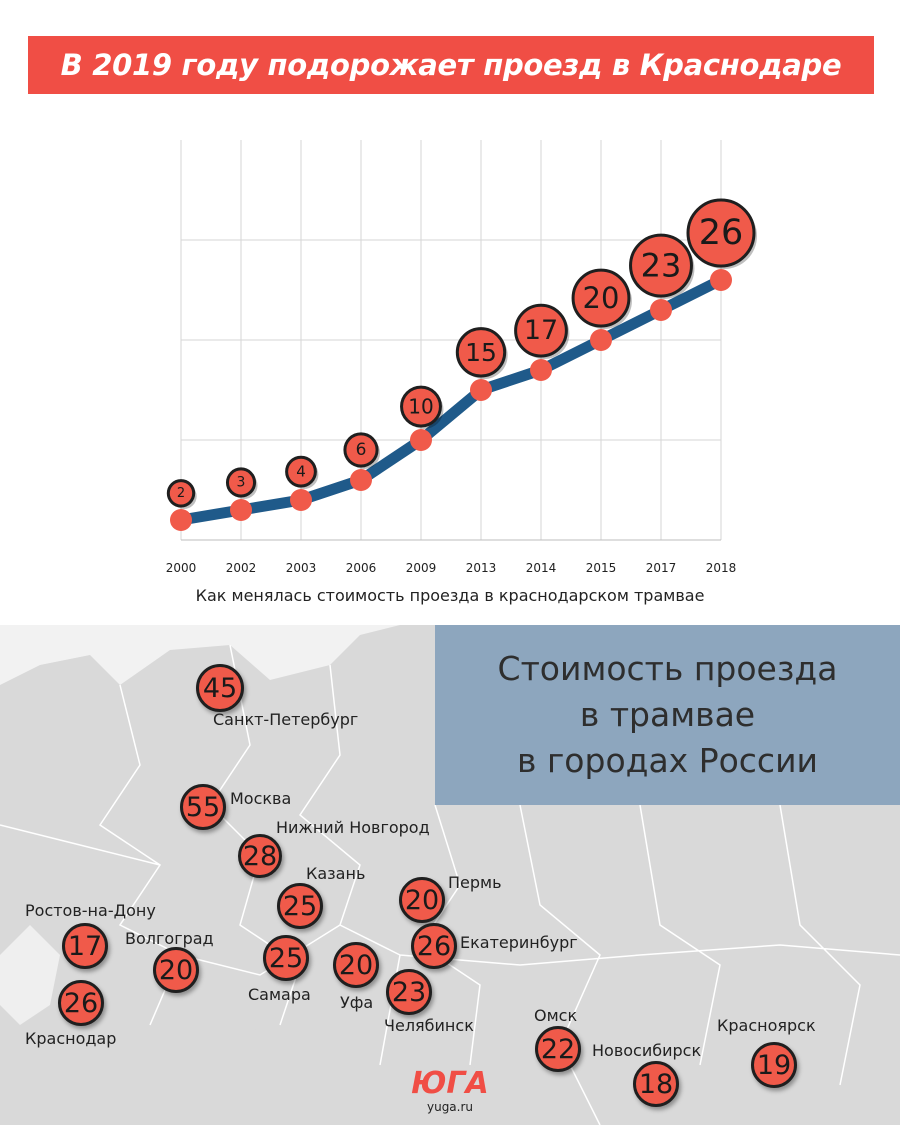 The image size is (900, 1125). I want to click on data-label-text: 3, so click(241, 482).